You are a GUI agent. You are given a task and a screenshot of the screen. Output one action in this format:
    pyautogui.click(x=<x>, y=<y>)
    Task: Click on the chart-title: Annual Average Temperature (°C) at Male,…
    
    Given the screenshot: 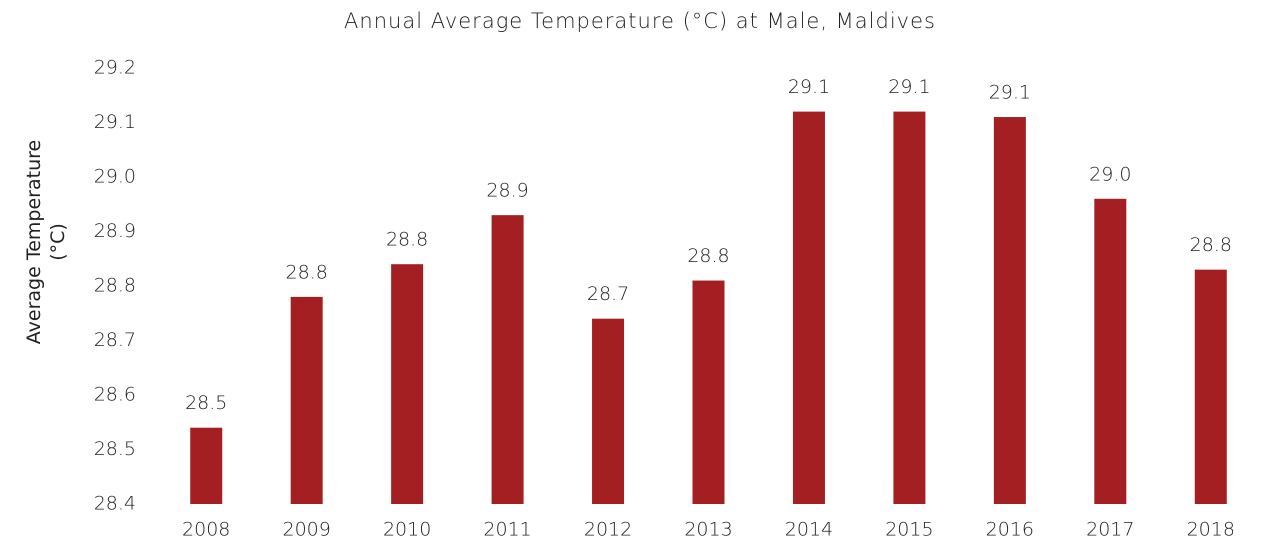 What is the action you would take?
    pyautogui.click(x=640, y=21)
    